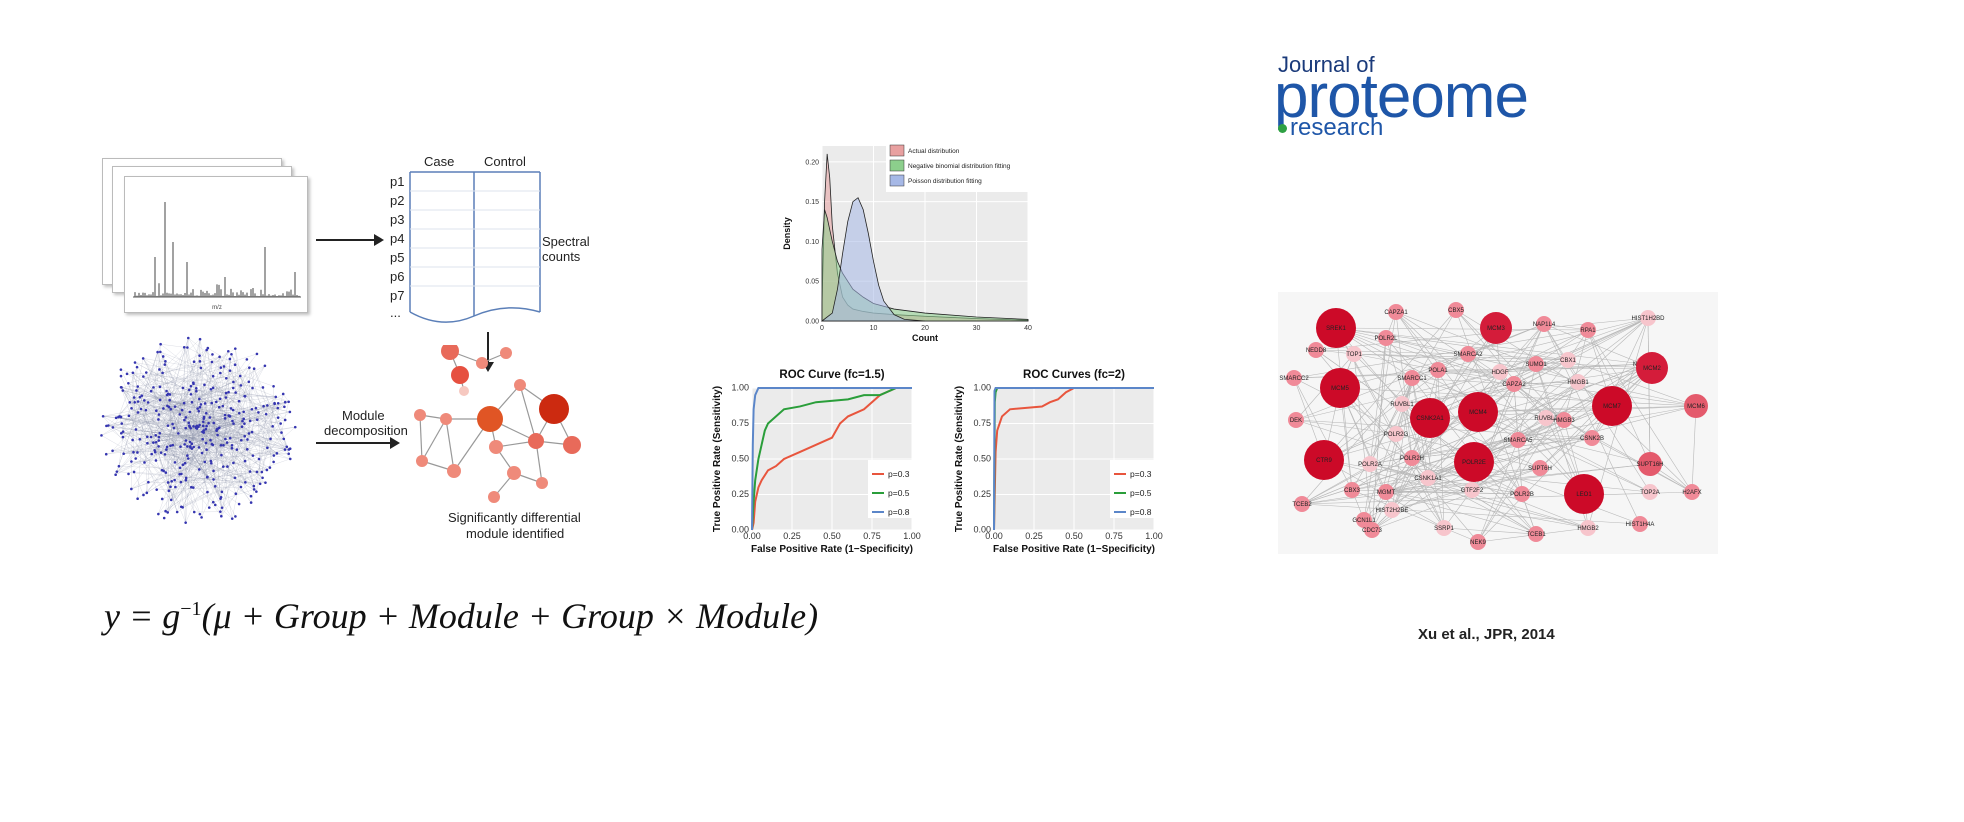  What do you see at coordinates (1648, 319) in the screenshot?
I see `network-node-label: HIST1H2BD` at bounding box center [1648, 319].